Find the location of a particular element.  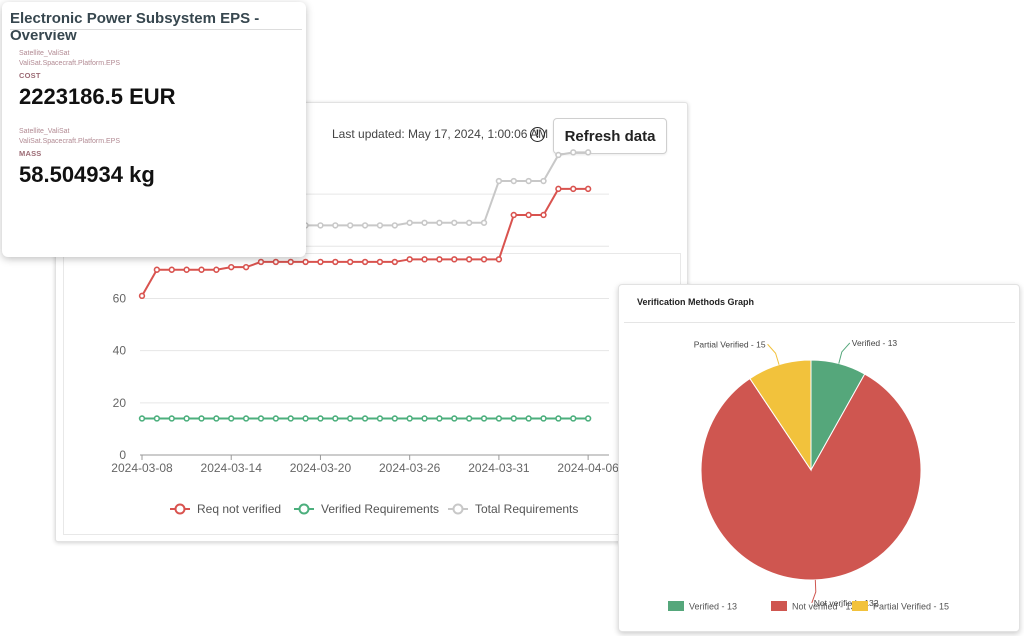

legend-marker is located at coordinates (304, 509).